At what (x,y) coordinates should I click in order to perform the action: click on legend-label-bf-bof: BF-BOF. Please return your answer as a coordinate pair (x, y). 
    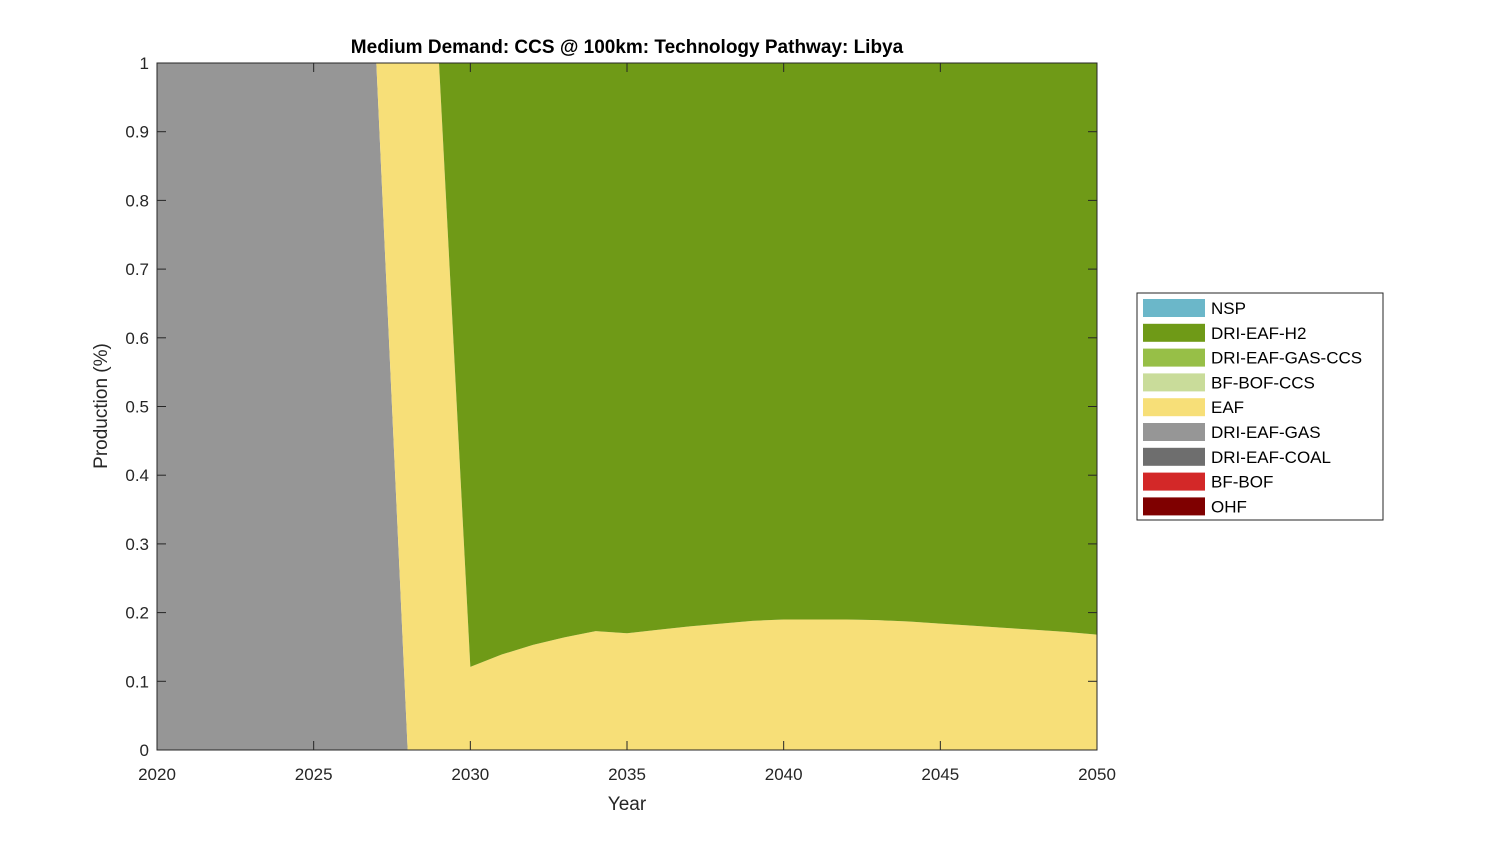
    Looking at the image, I should click on (1242, 482).